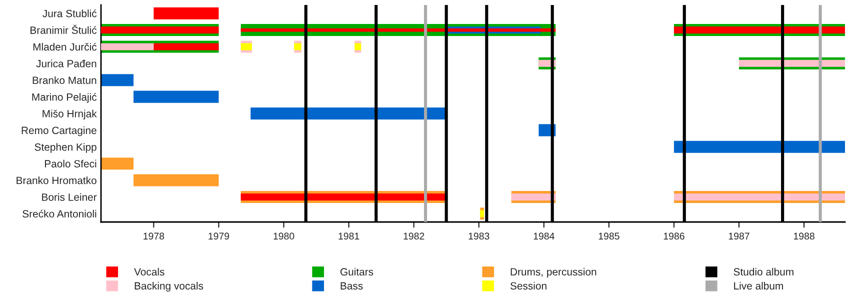 This screenshot has width=850, height=301. What do you see at coordinates (758, 286) in the screenshot?
I see `legend-label: Live album` at bounding box center [758, 286].